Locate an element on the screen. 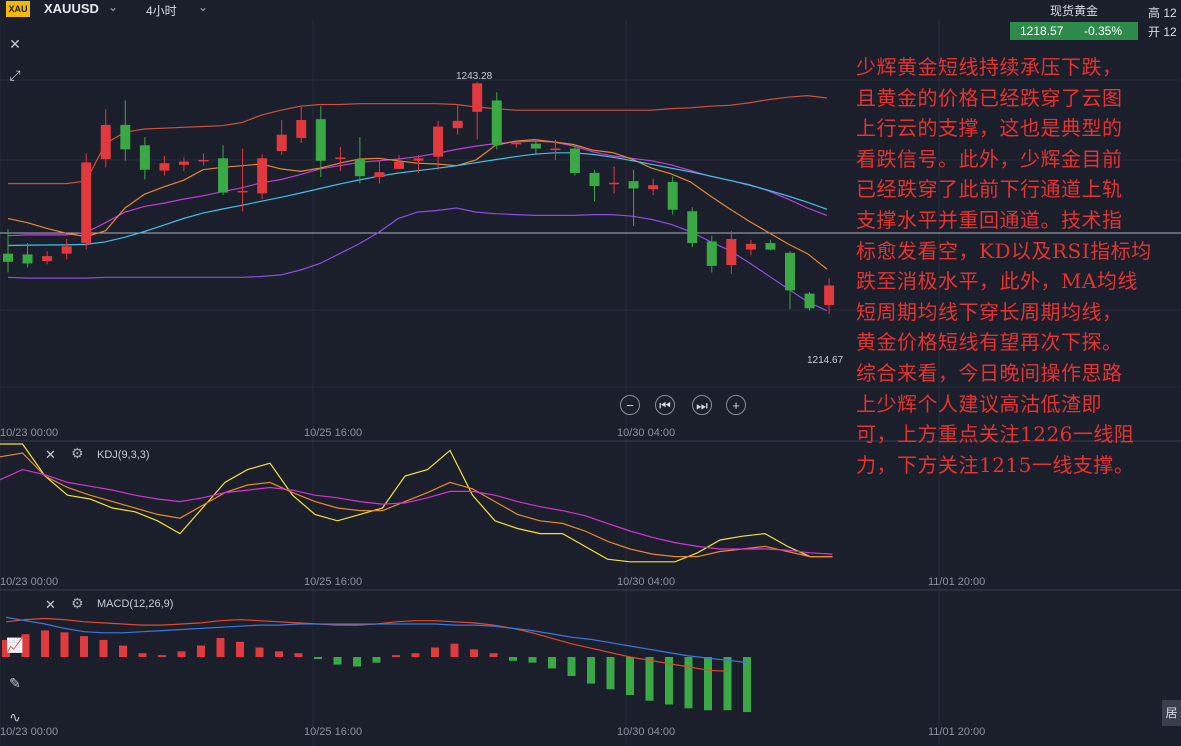  x-tick: 11/01 20:00 is located at coordinates (957, 582).